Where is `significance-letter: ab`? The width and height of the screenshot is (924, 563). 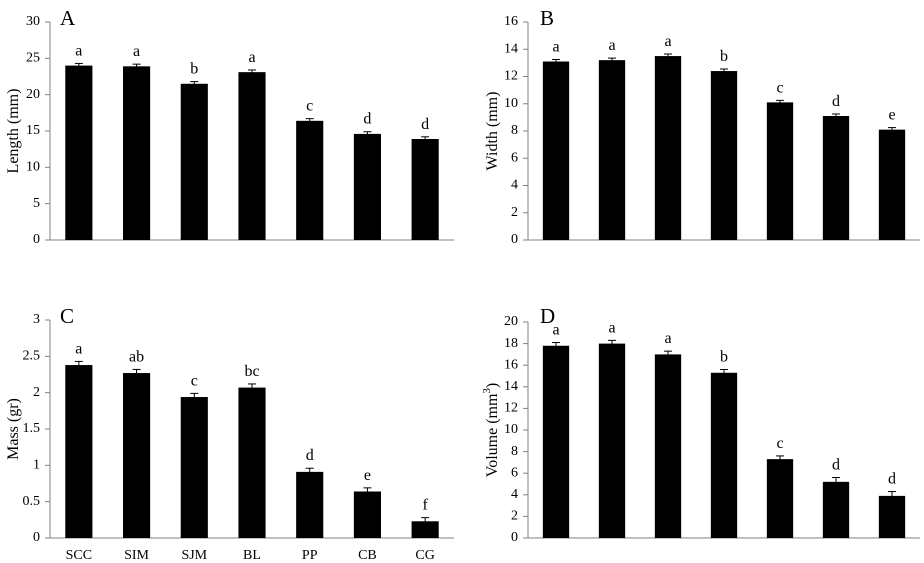
significance-letter: ab is located at coordinates (136, 356).